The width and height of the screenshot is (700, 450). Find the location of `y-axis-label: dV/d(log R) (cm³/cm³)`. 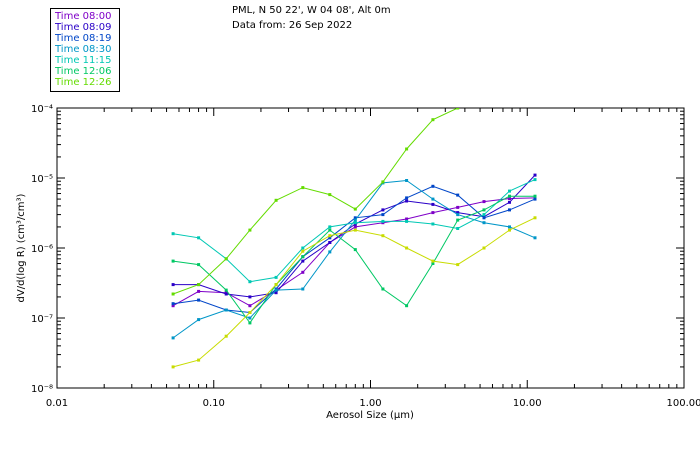

y-axis-label: dV/d(log R) (cm³/cm³) is located at coordinates (21, 247).